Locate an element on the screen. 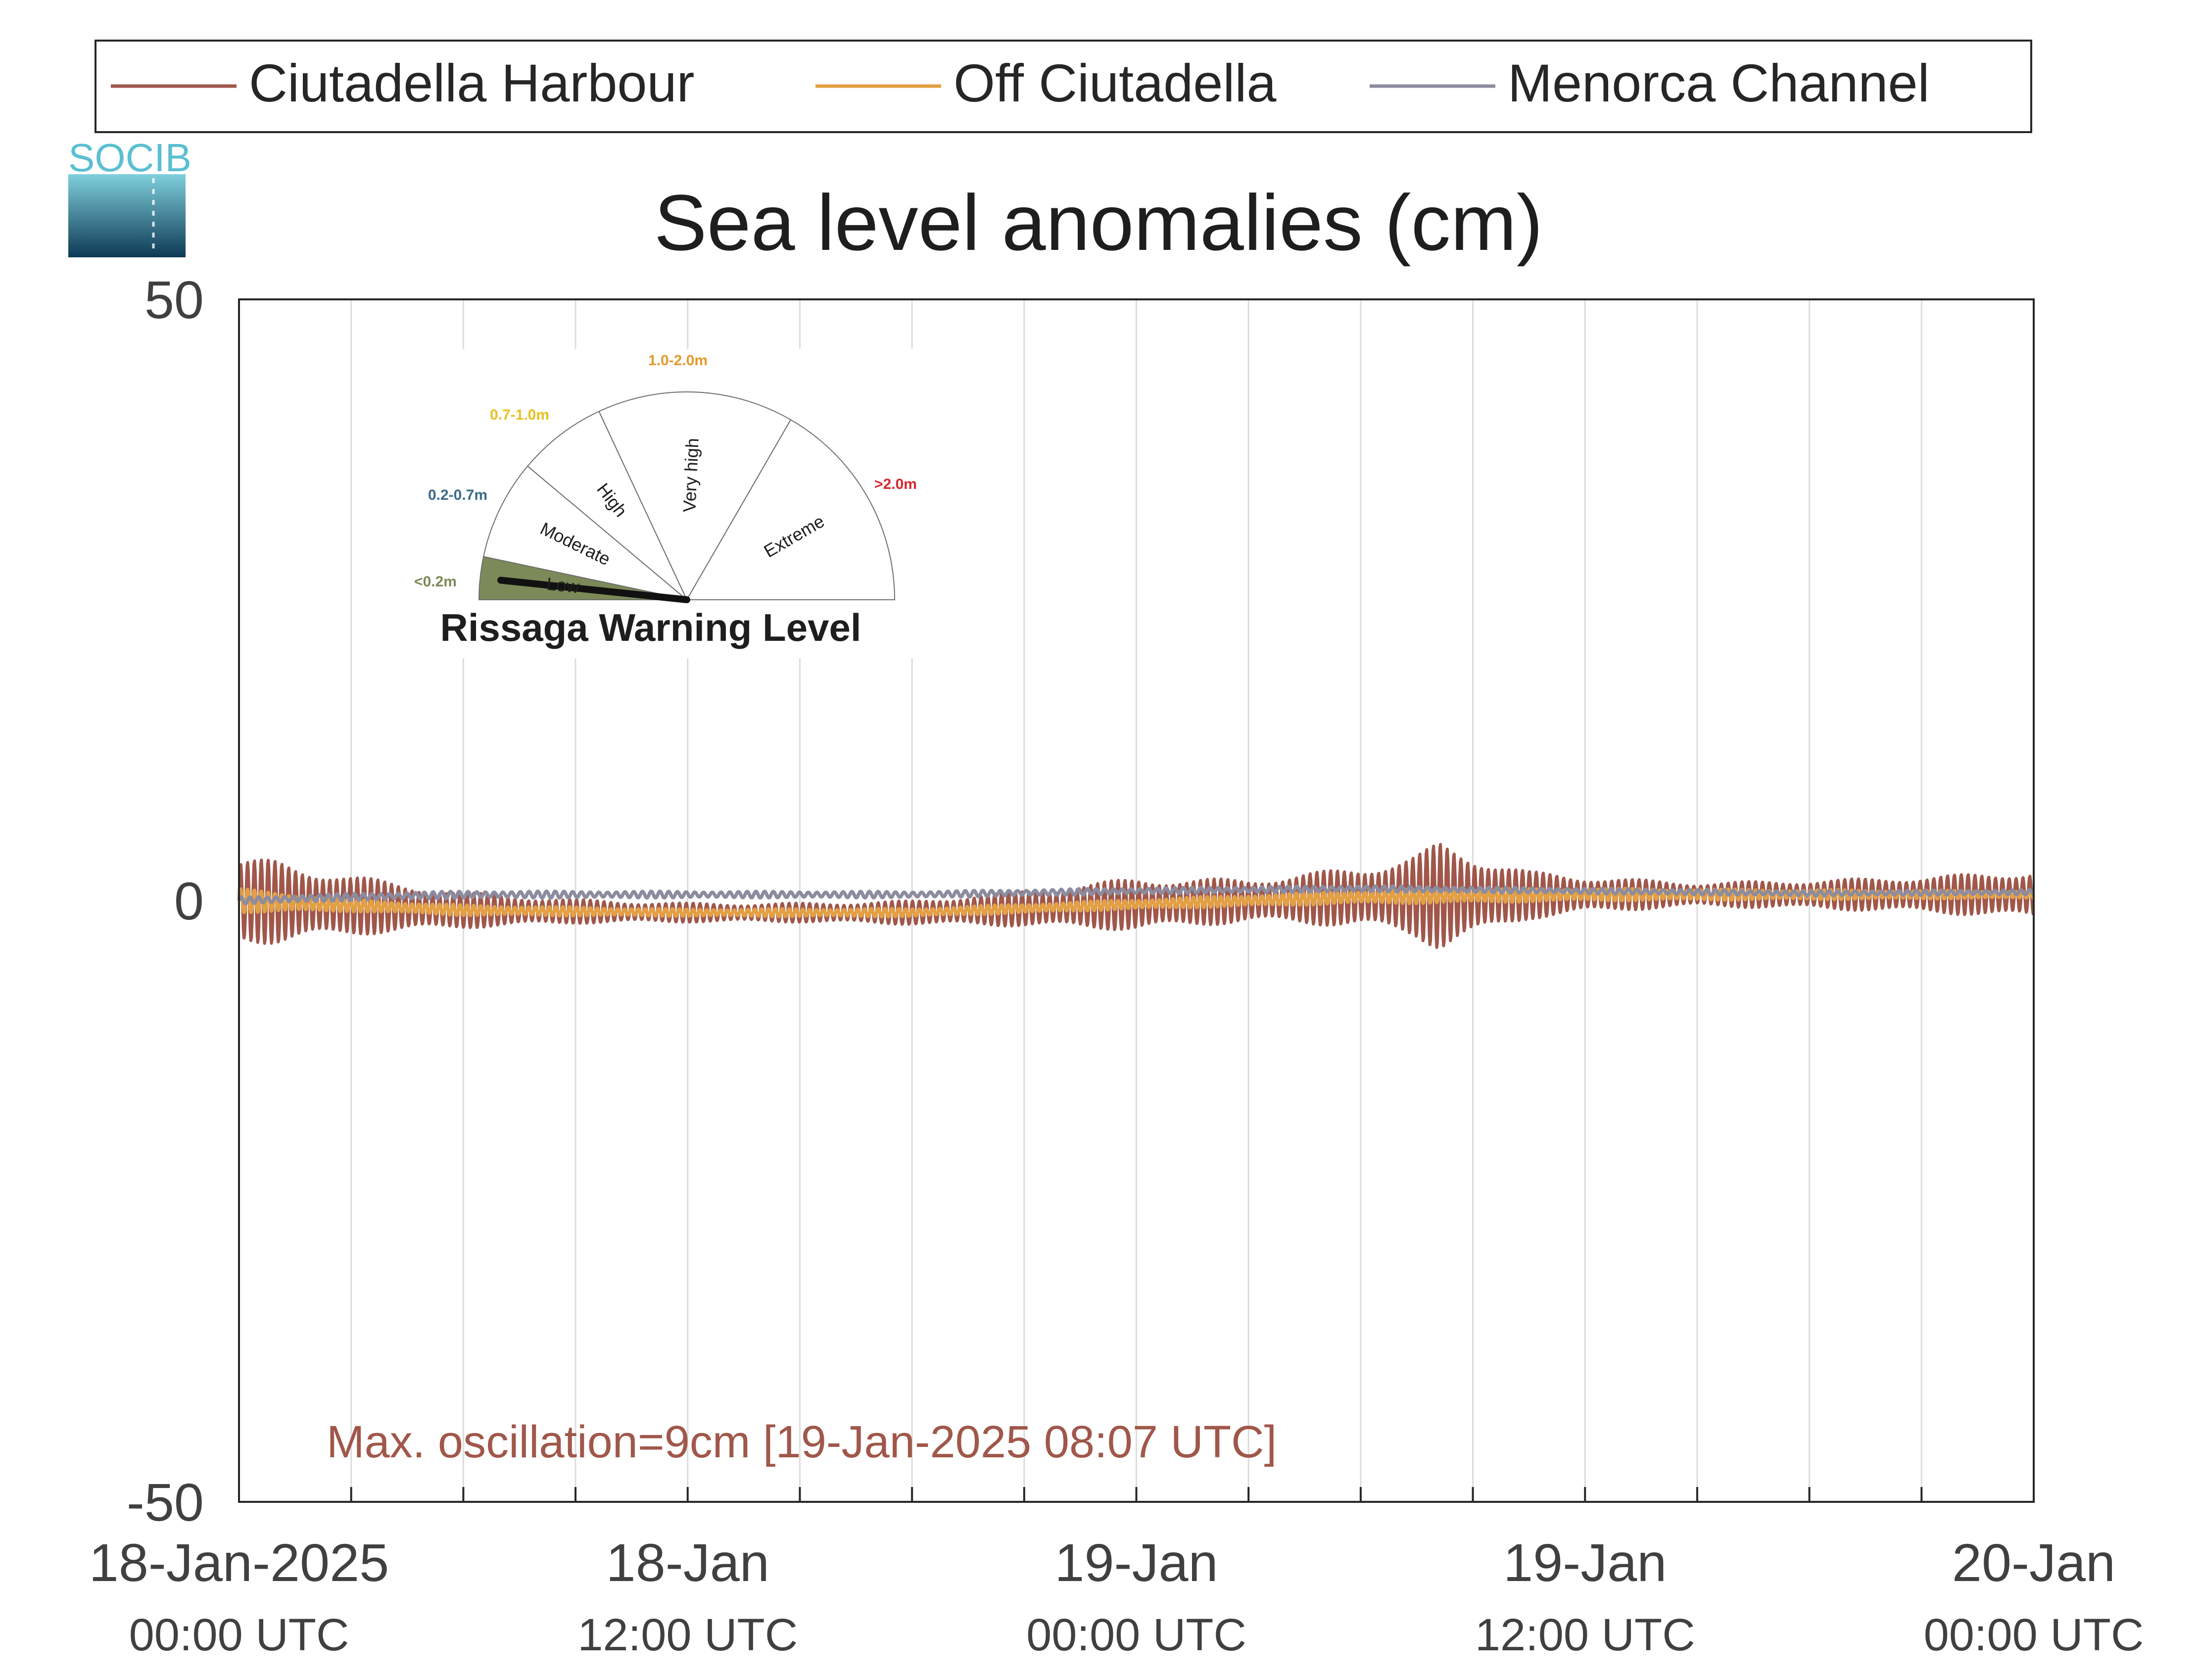 Image resolution: width=2197 pixels, height=1680 pixels. gauge-sector-extreme is located at coordinates (791, 510).